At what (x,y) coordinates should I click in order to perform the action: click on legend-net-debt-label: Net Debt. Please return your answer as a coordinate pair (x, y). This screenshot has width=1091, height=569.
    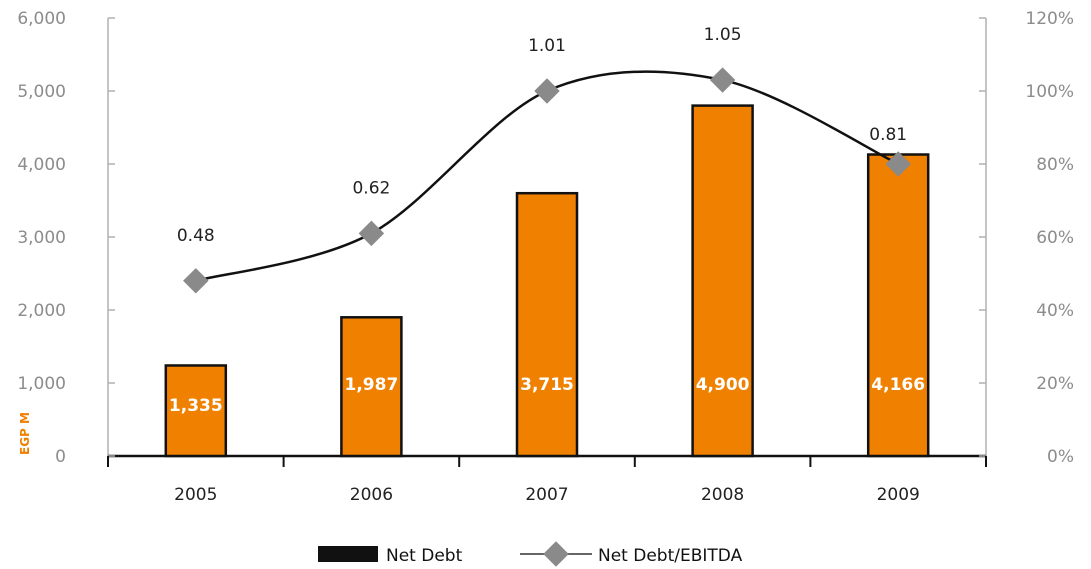
    Looking at the image, I should click on (424, 556).